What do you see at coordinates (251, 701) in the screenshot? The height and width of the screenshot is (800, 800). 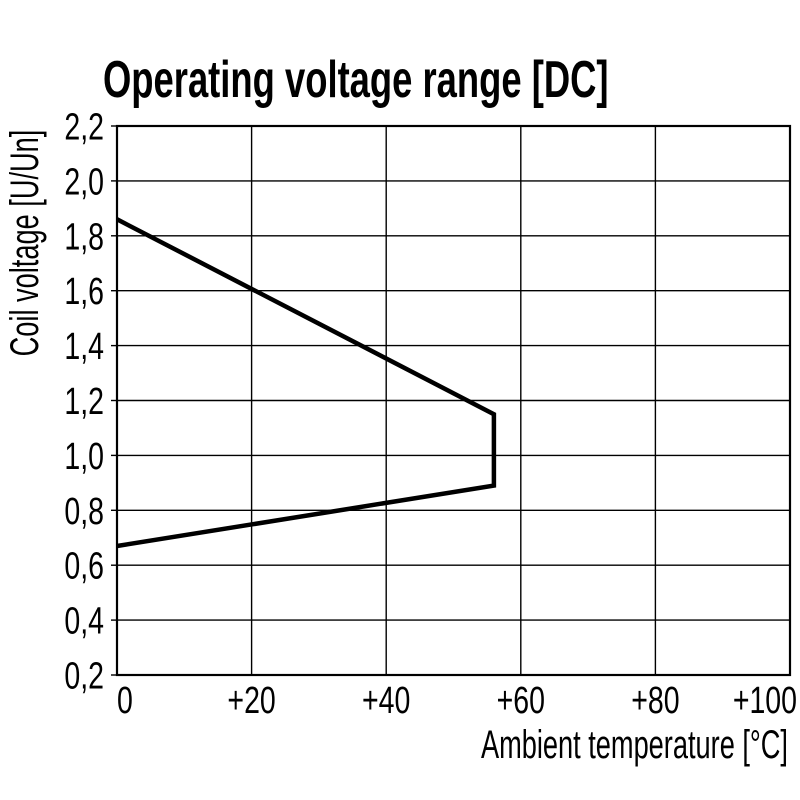 I see `x-tick-label: +20` at bounding box center [251, 701].